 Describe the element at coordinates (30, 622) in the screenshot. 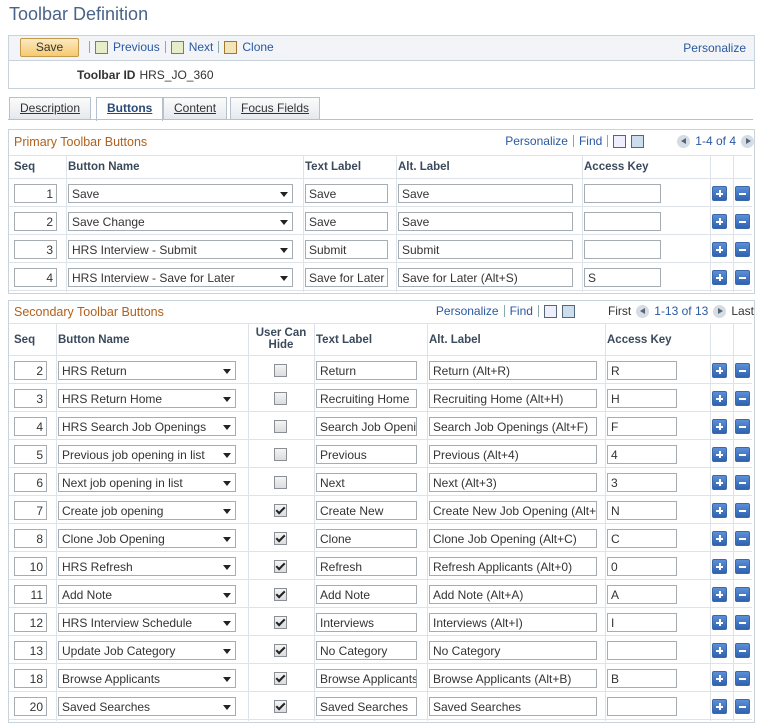

I see `input-field: 12` at that location.